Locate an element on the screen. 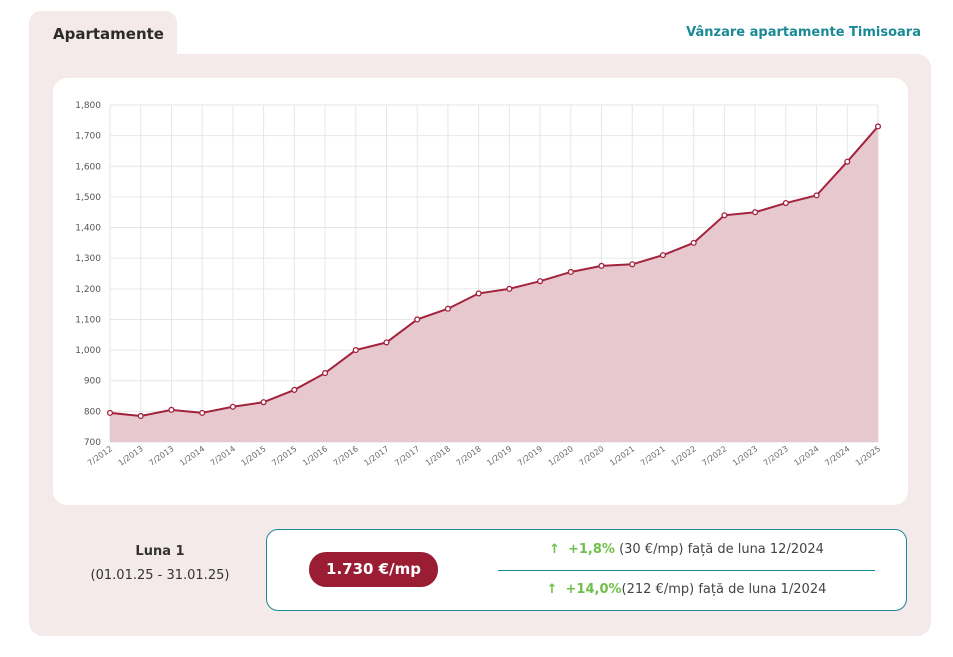 This screenshot has width=953, height=657. x-tick-label: 1/2024 is located at coordinates (806, 456).